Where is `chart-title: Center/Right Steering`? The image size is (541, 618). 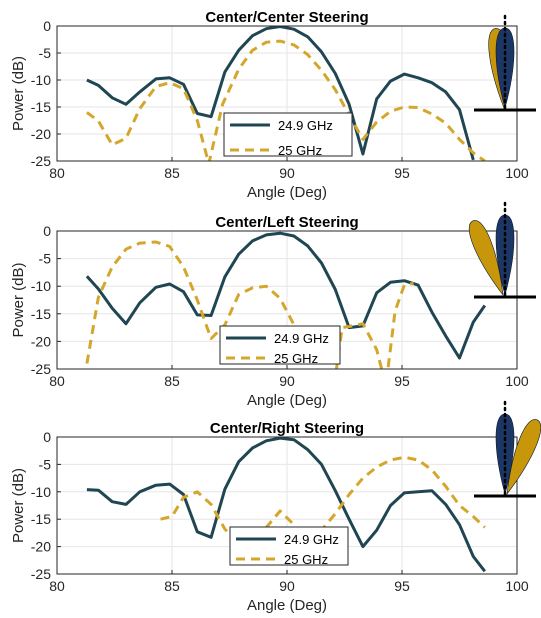
chart-title: Center/Right Steering is located at coordinates (287, 428).